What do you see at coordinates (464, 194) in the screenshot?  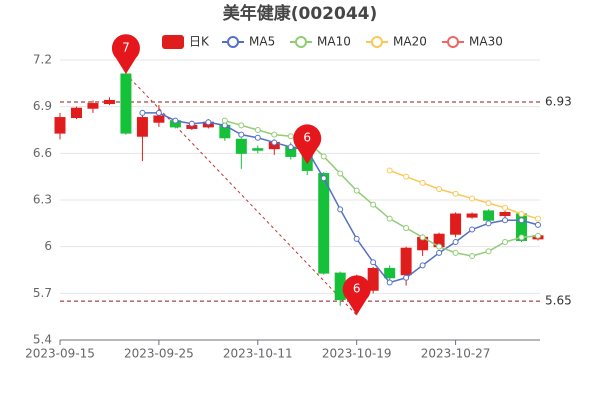 I see `ma-line` at bounding box center [464, 194].